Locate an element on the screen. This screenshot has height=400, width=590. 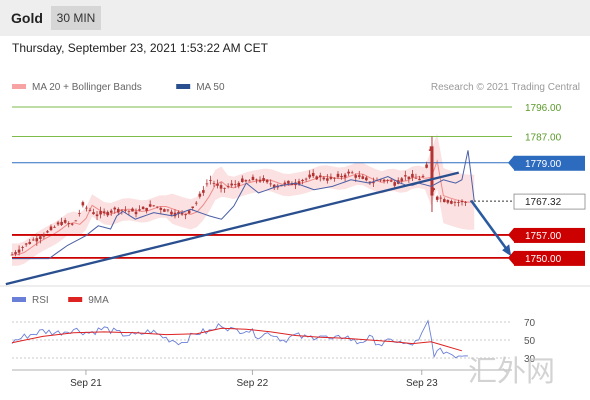
copyright-text: Research © 2021 Trading Central is located at coordinates (505, 87).